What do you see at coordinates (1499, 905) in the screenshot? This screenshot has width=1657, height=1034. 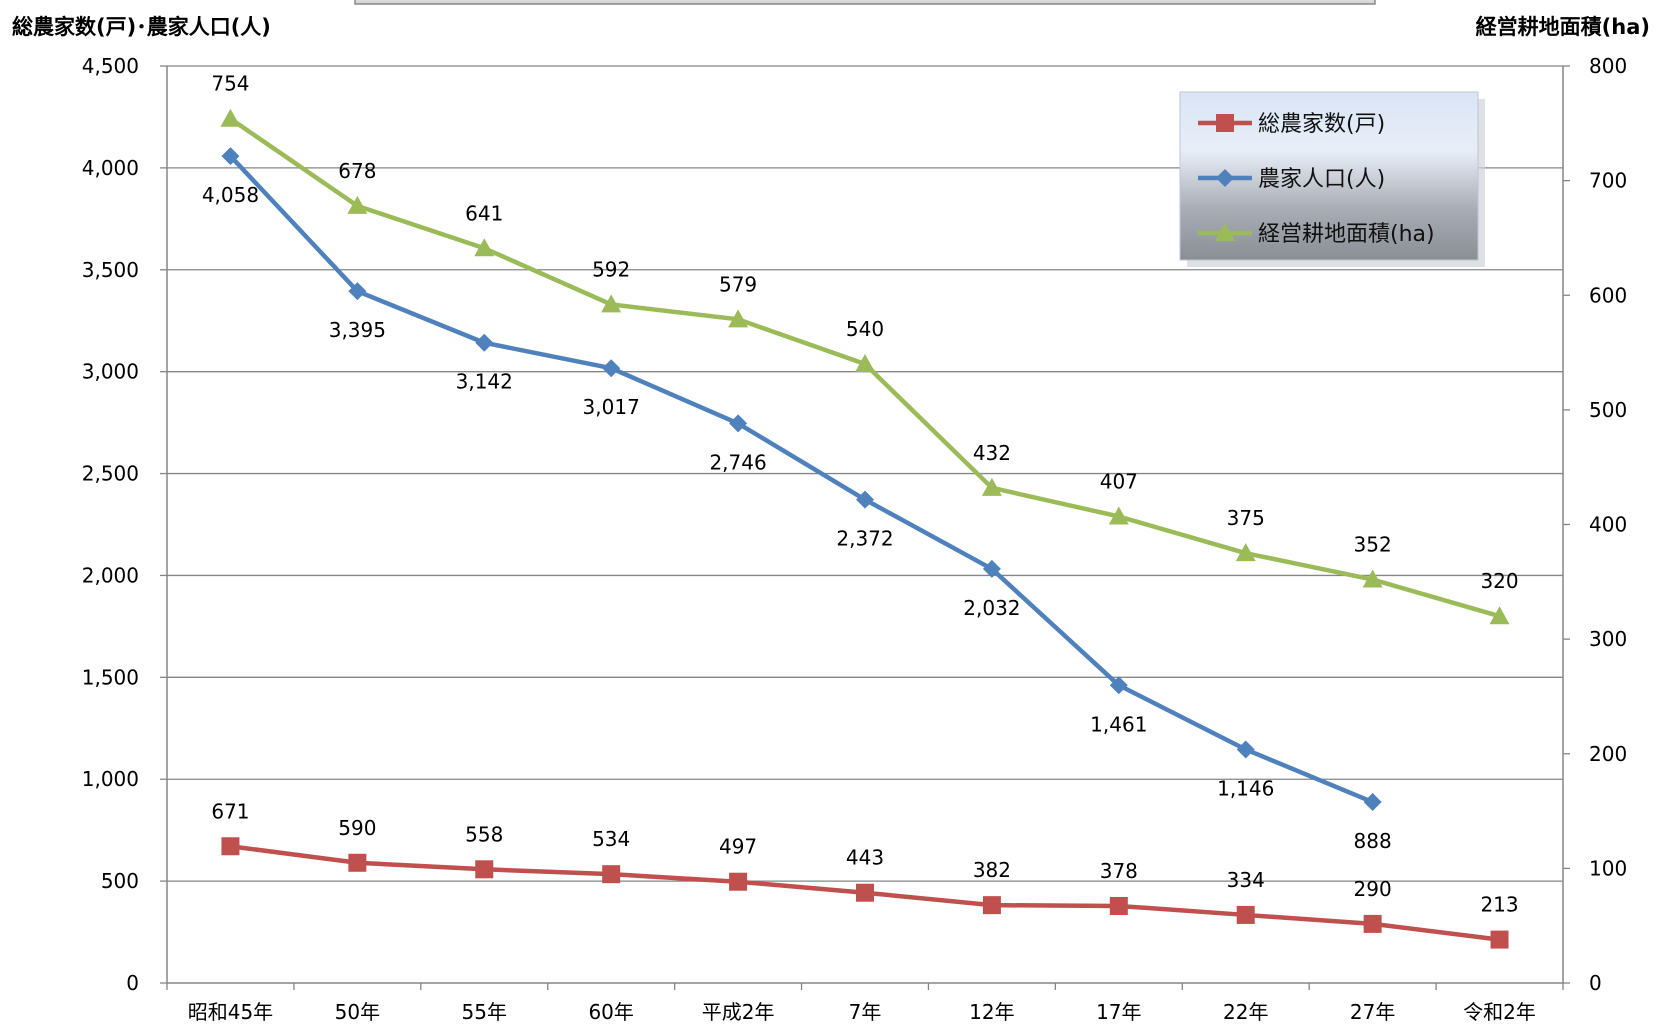 I see `data-label: 213` at bounding box center [1499, 905].